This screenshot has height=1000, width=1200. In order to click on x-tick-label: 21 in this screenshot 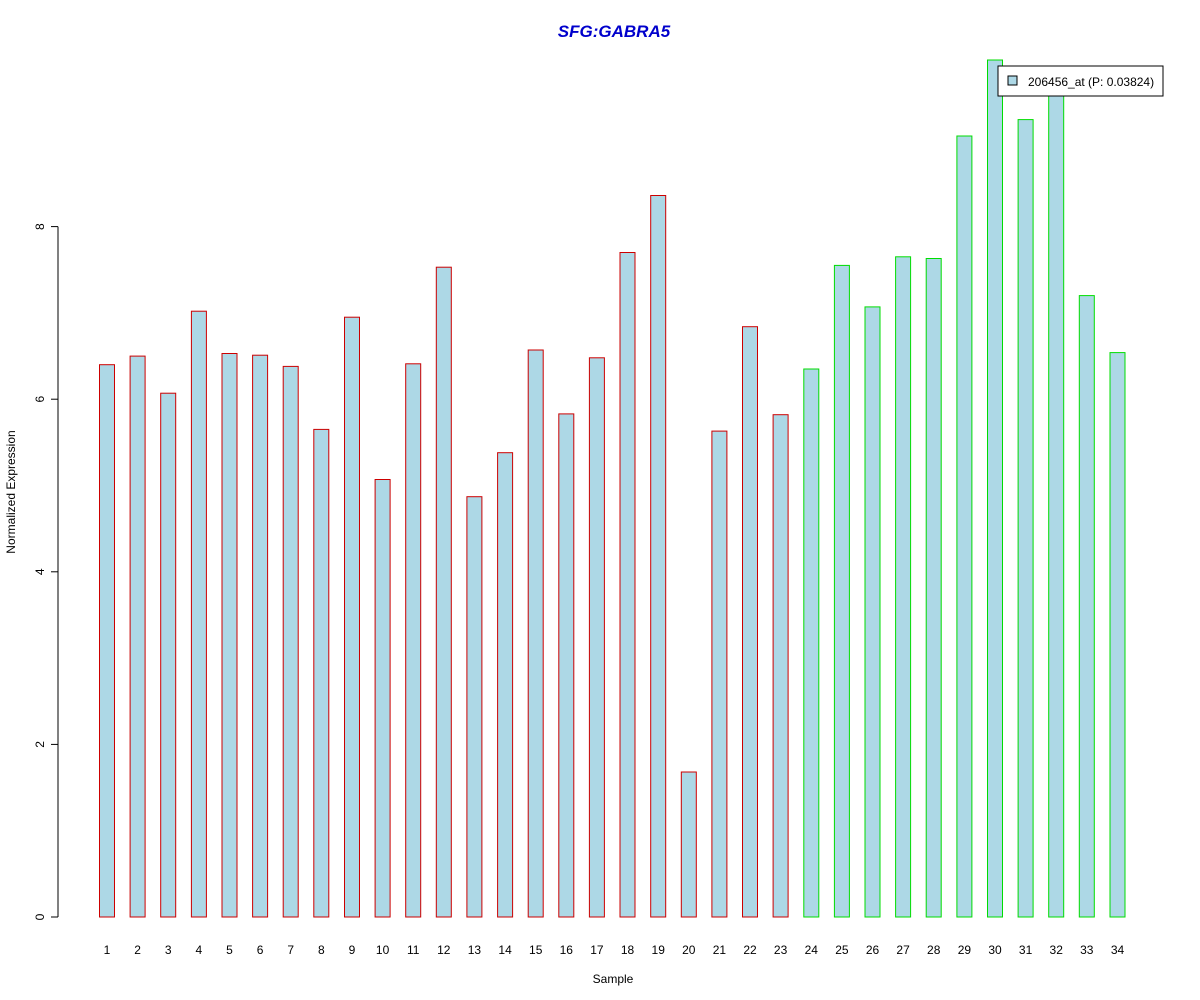, I will do `click(720, 950)`.